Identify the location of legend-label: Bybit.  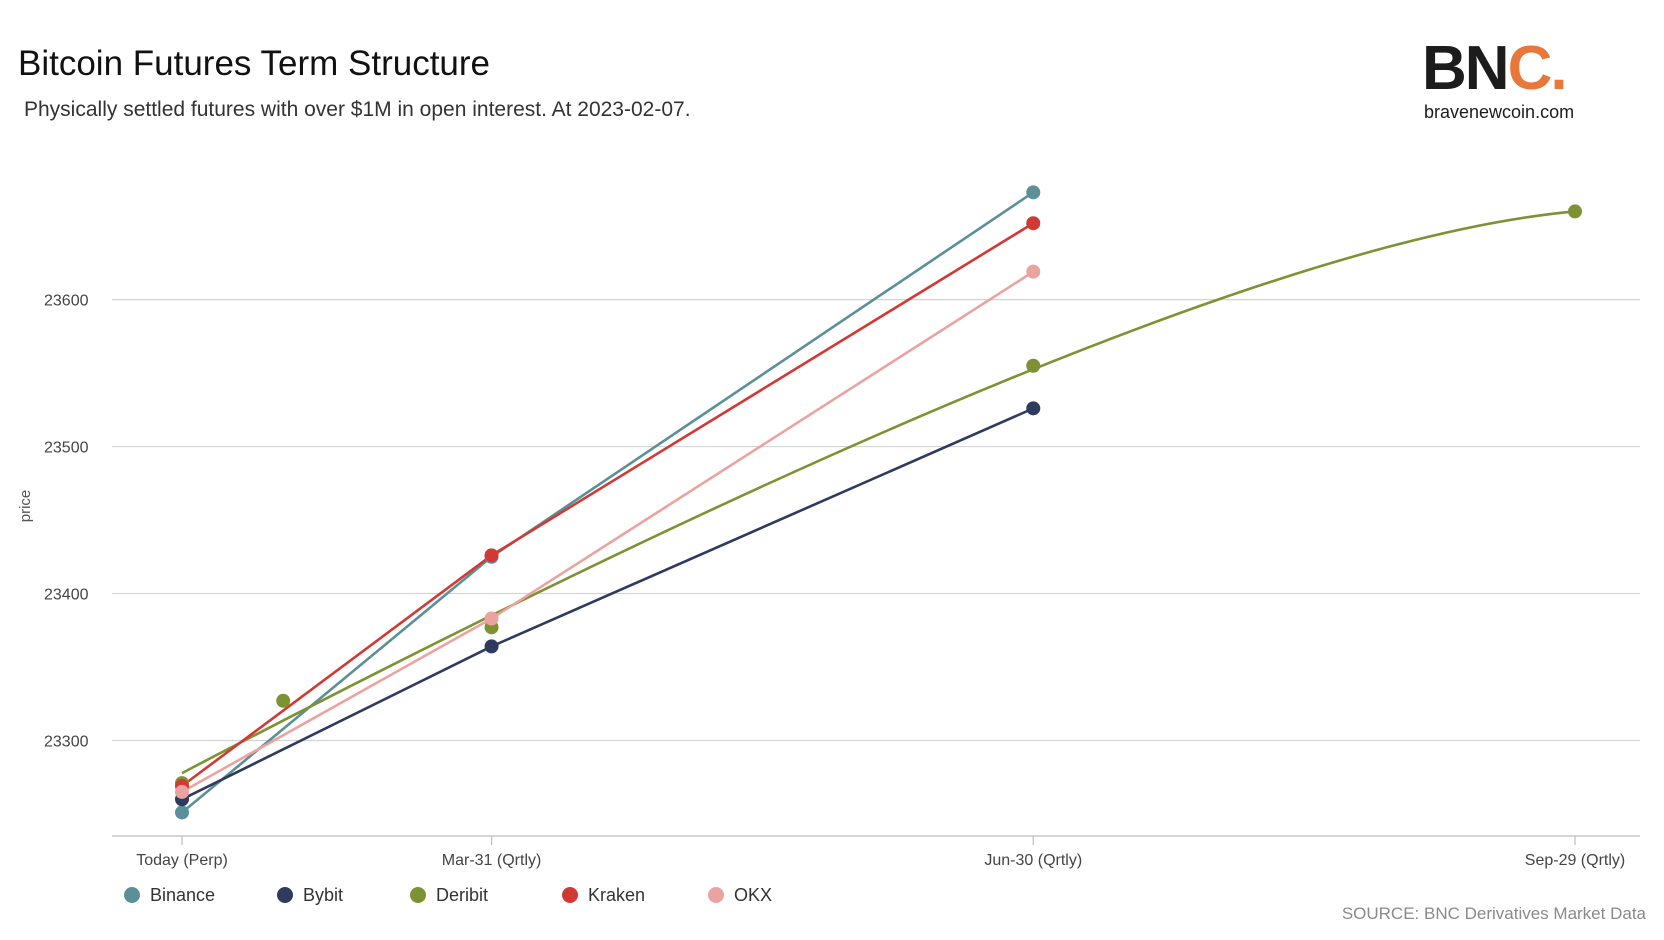
(323, 895).